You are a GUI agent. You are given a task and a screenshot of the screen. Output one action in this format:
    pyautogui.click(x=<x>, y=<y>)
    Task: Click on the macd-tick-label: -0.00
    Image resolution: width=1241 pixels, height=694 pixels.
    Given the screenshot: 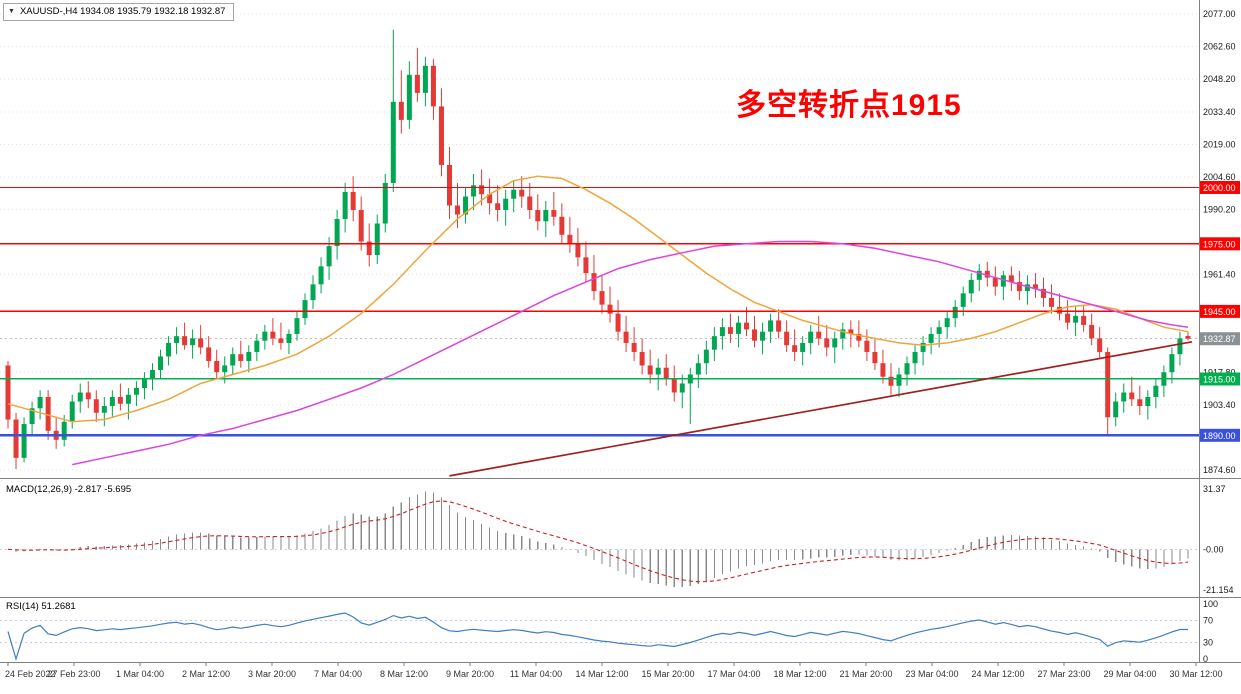 What is the action you would take?
    pyautogui.click(x=1213, y=549)
    